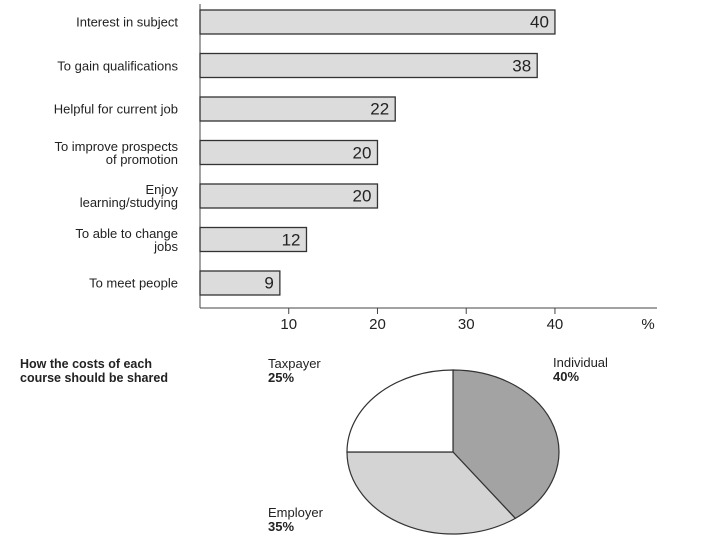 This screenshot has height=540, width=704. Describe the element at coordinates (281, 526) in the screenshot. I see `slice-value: 35%` at that location.